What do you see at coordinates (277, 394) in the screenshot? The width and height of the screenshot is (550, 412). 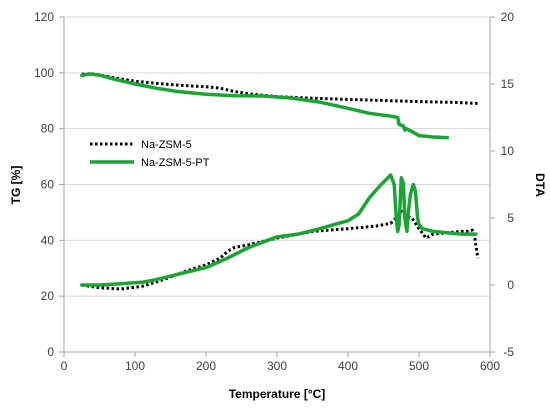 I see `x-axis-title: Temperature [°C]` at bounding box center [277, 394].